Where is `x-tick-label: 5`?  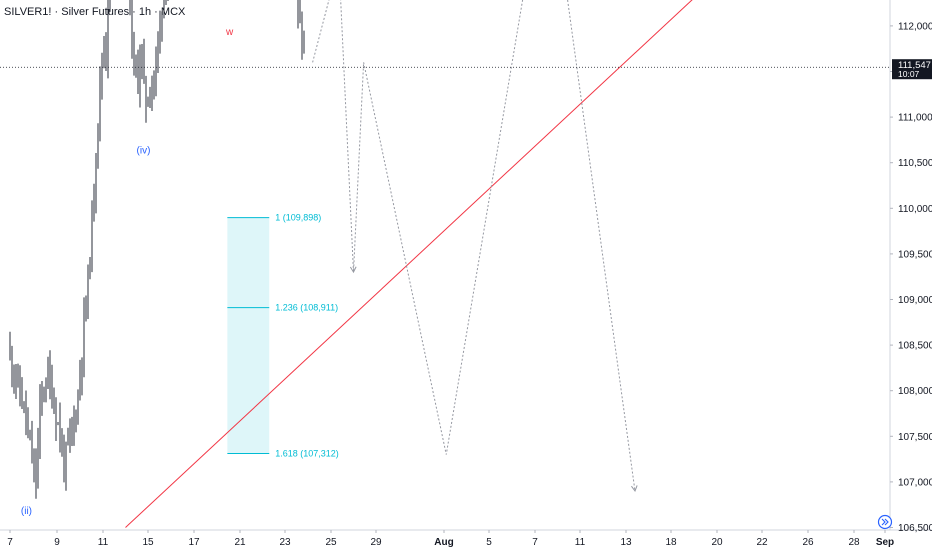
x-tick-label: 5 is located at coordinates (489, 542).